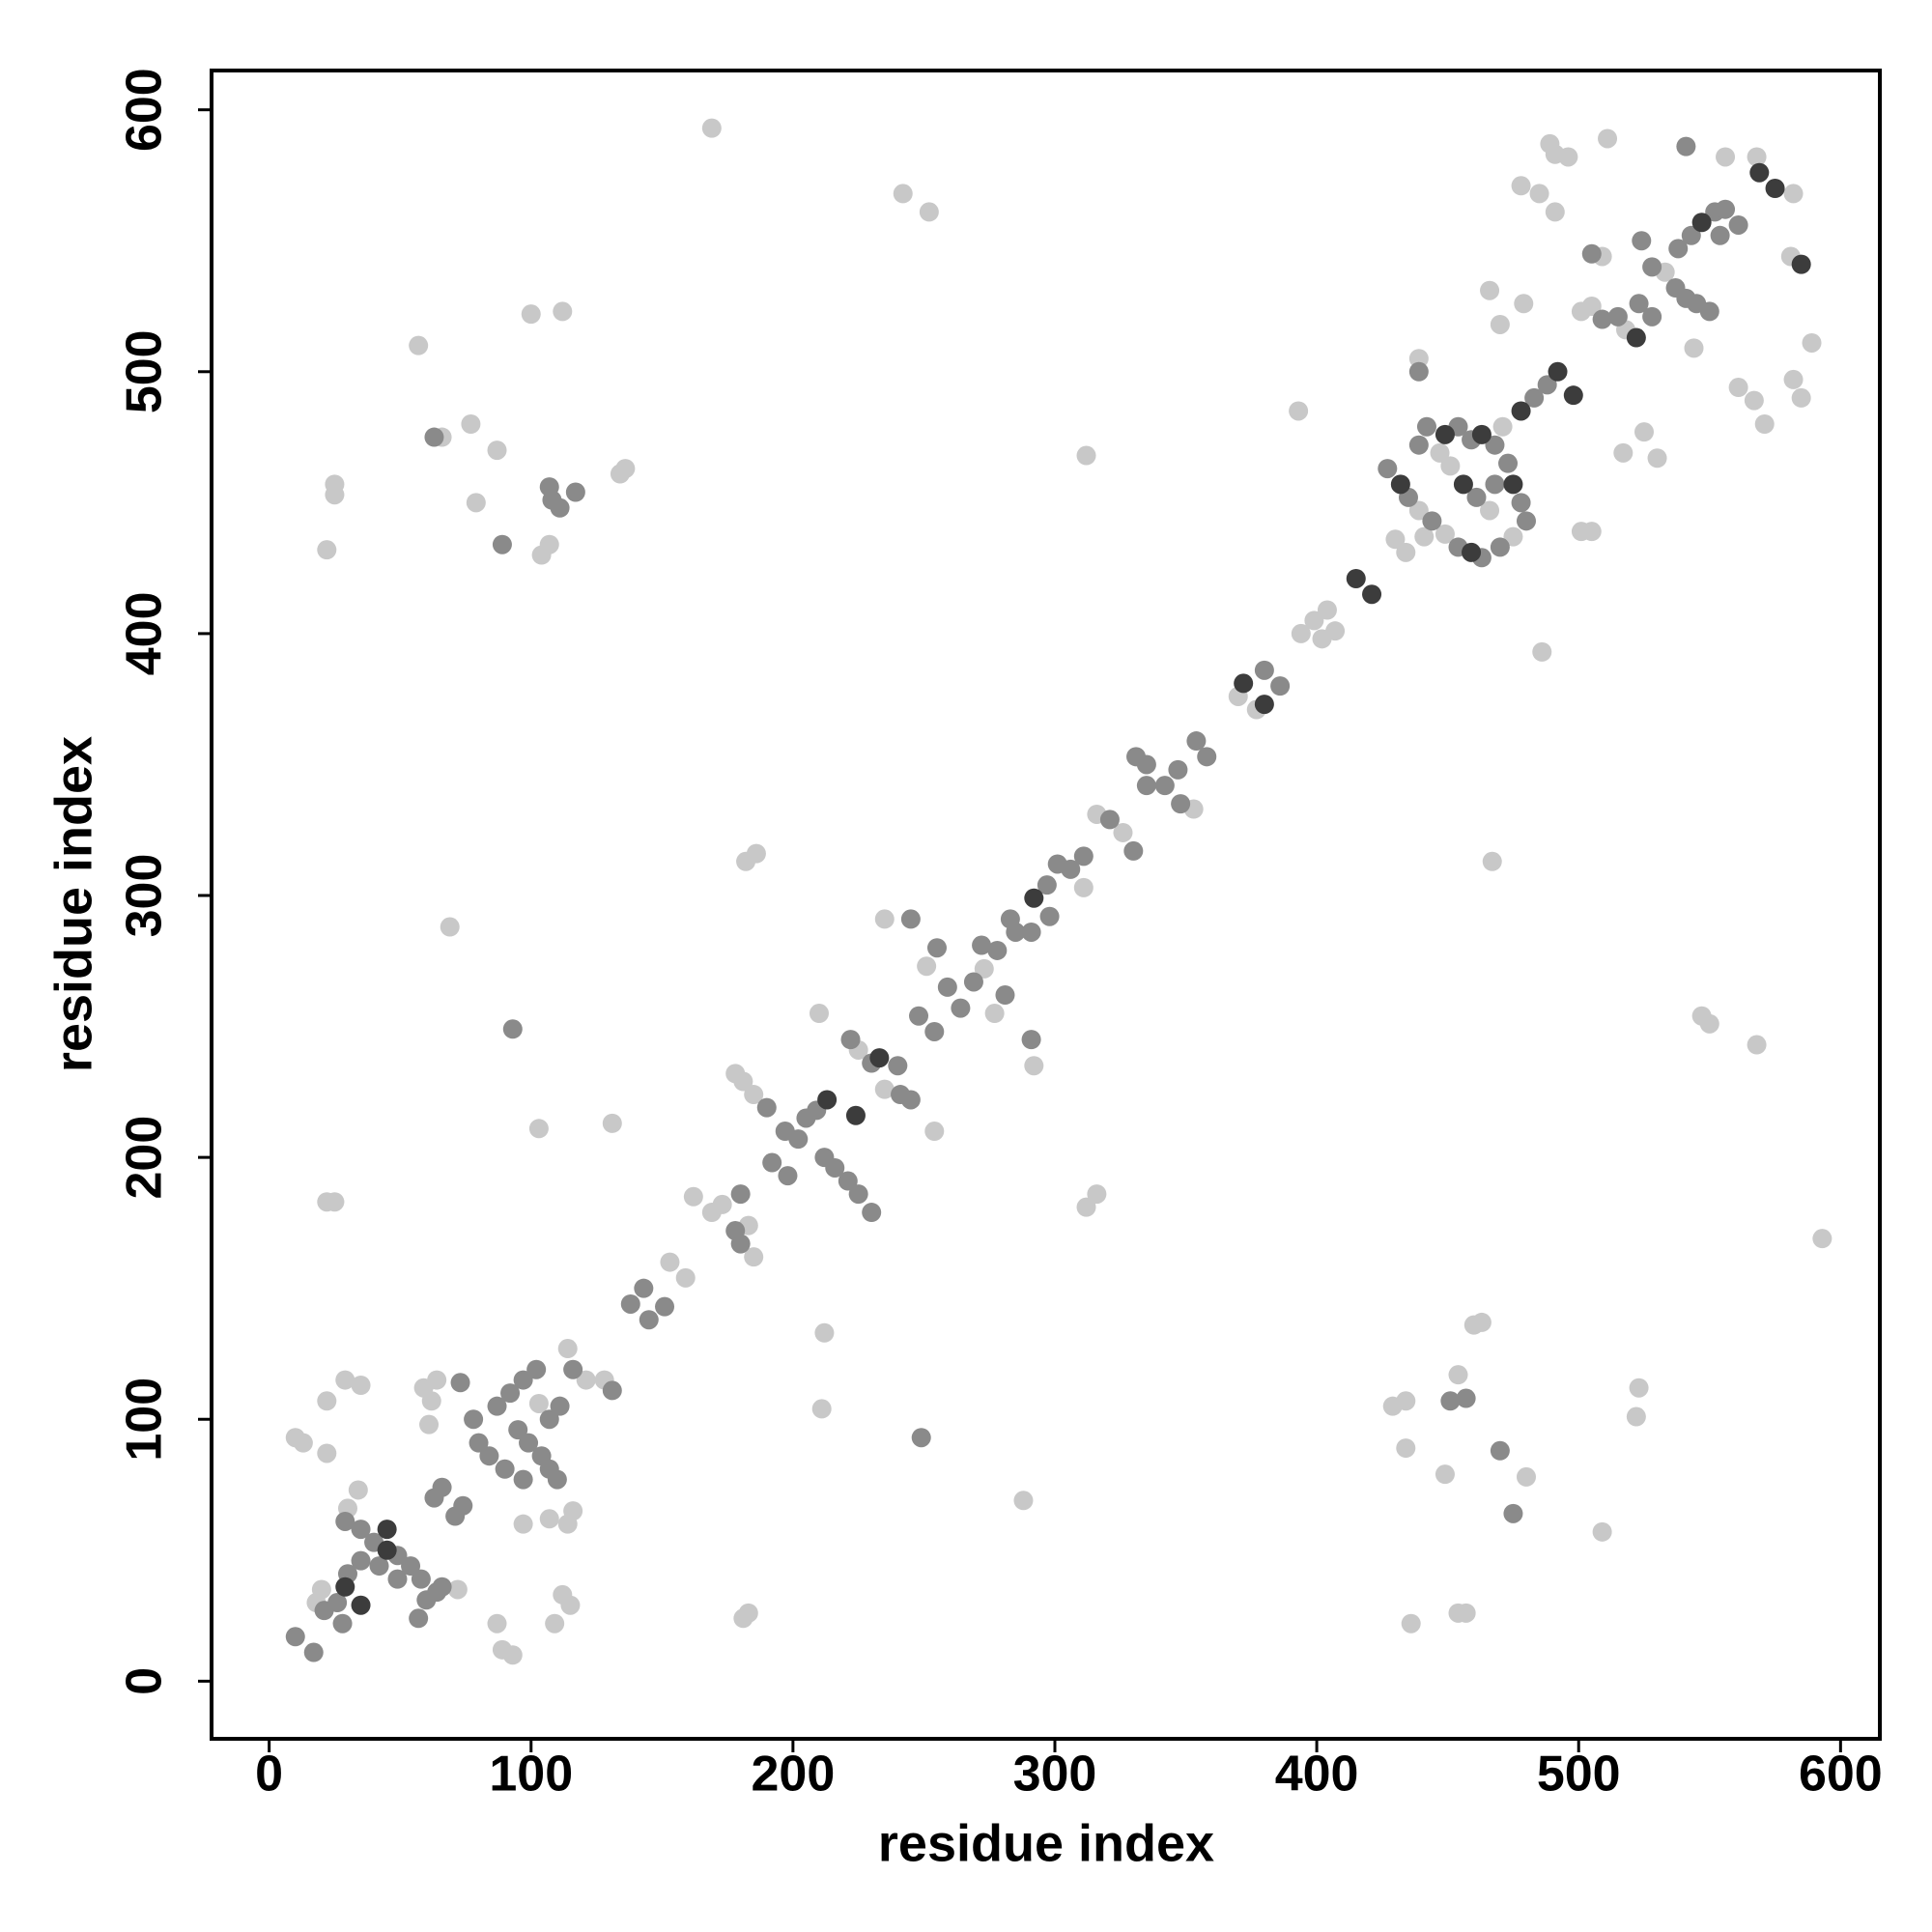 This screenshot has width=1932, height=1932. What do you see at coordinates (1579, 1775) in the screenshot?
I see `x-tick-label: 500` at bounding box center [1579, 1775].